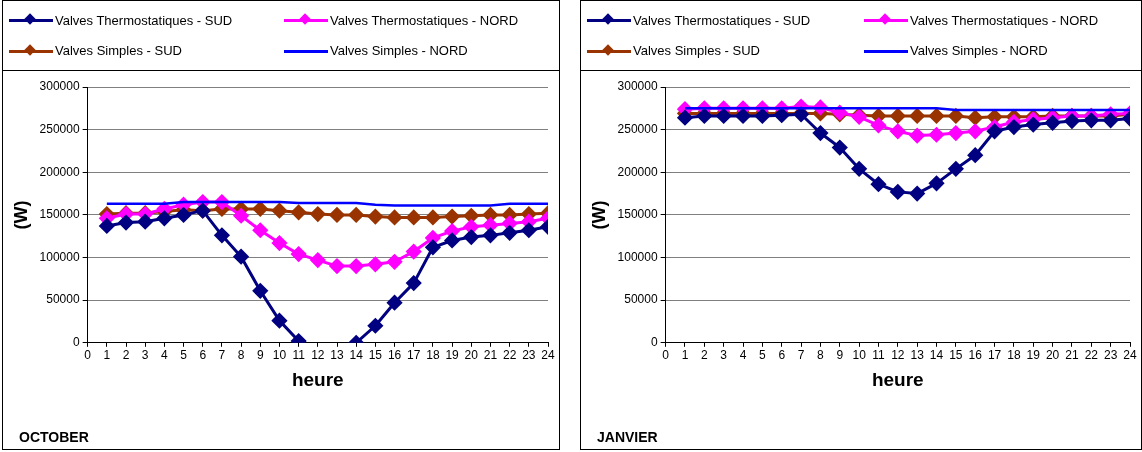 The height and width of the screenshot is (452, 1142). What do you see at coordinates (627, 437) in the screenshot?
I see `text: JANVIER` at bounding box center [627, 437].